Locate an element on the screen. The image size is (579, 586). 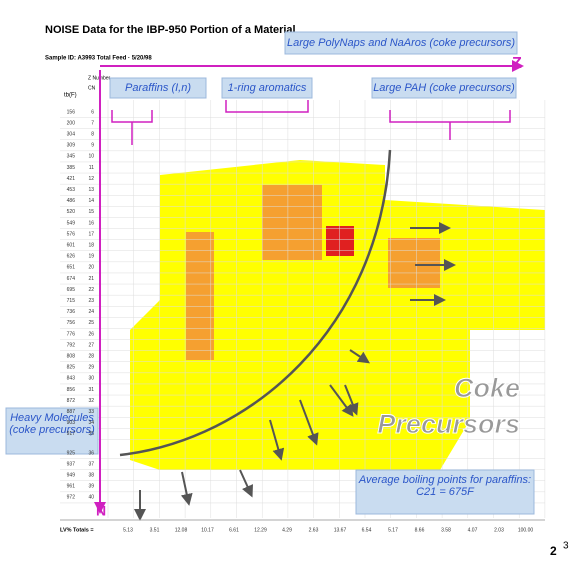
row-cn: 34 is located at coordinates (91, 423).